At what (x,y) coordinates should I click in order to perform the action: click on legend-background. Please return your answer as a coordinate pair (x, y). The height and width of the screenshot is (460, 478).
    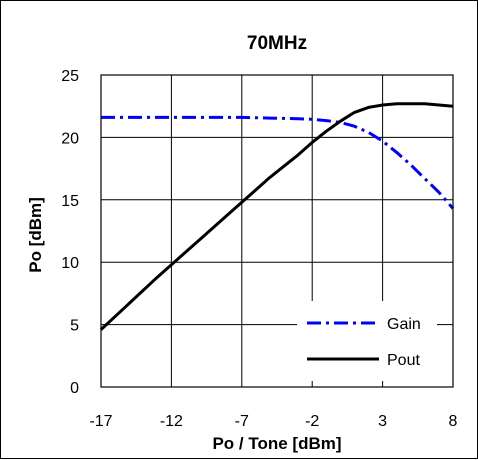
    Looking at the image, I should click on (367, 341).